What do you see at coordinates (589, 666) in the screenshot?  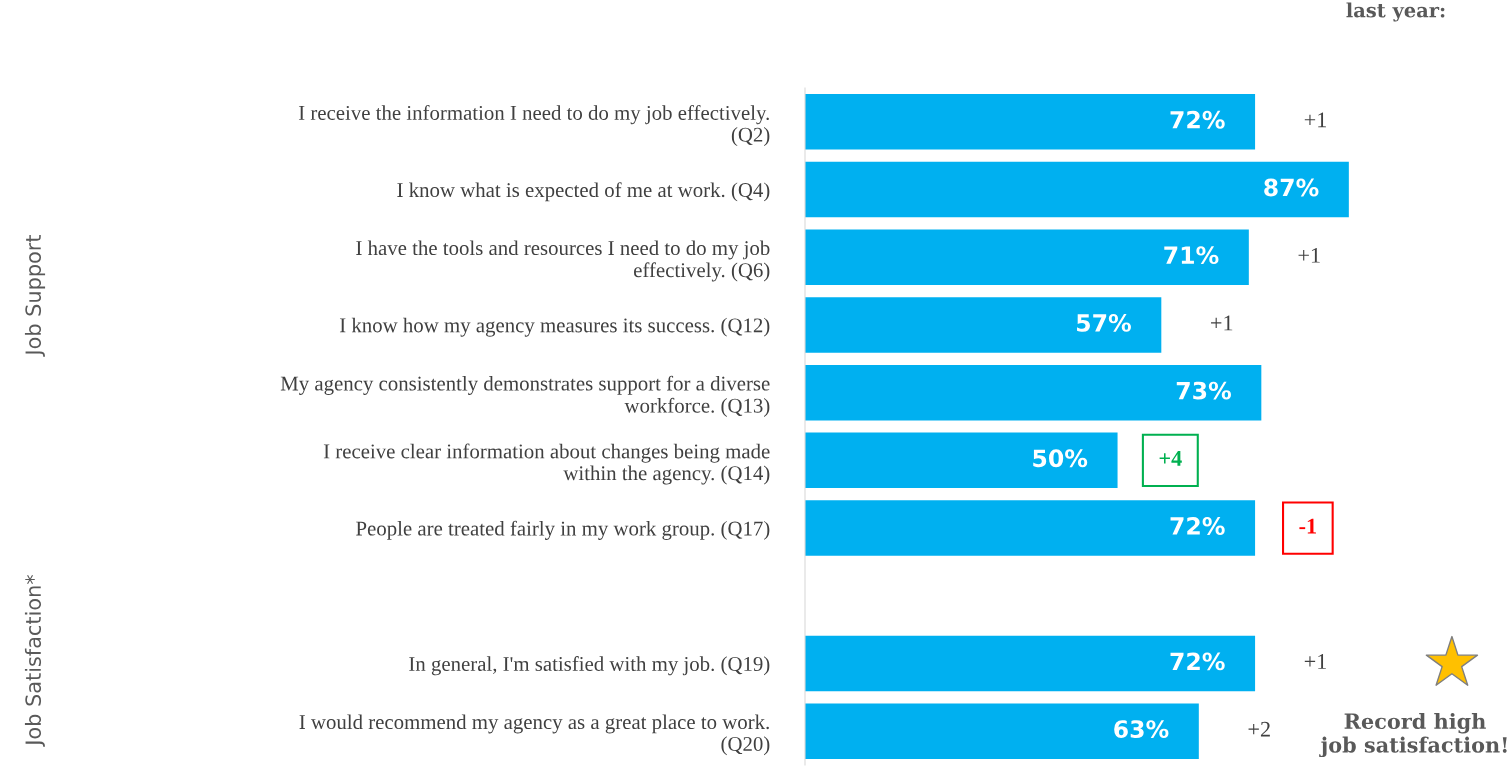 I see `y-tick-label: In general, I'm satisfied with my job. (Q19)` at bounding box center [589, 666].